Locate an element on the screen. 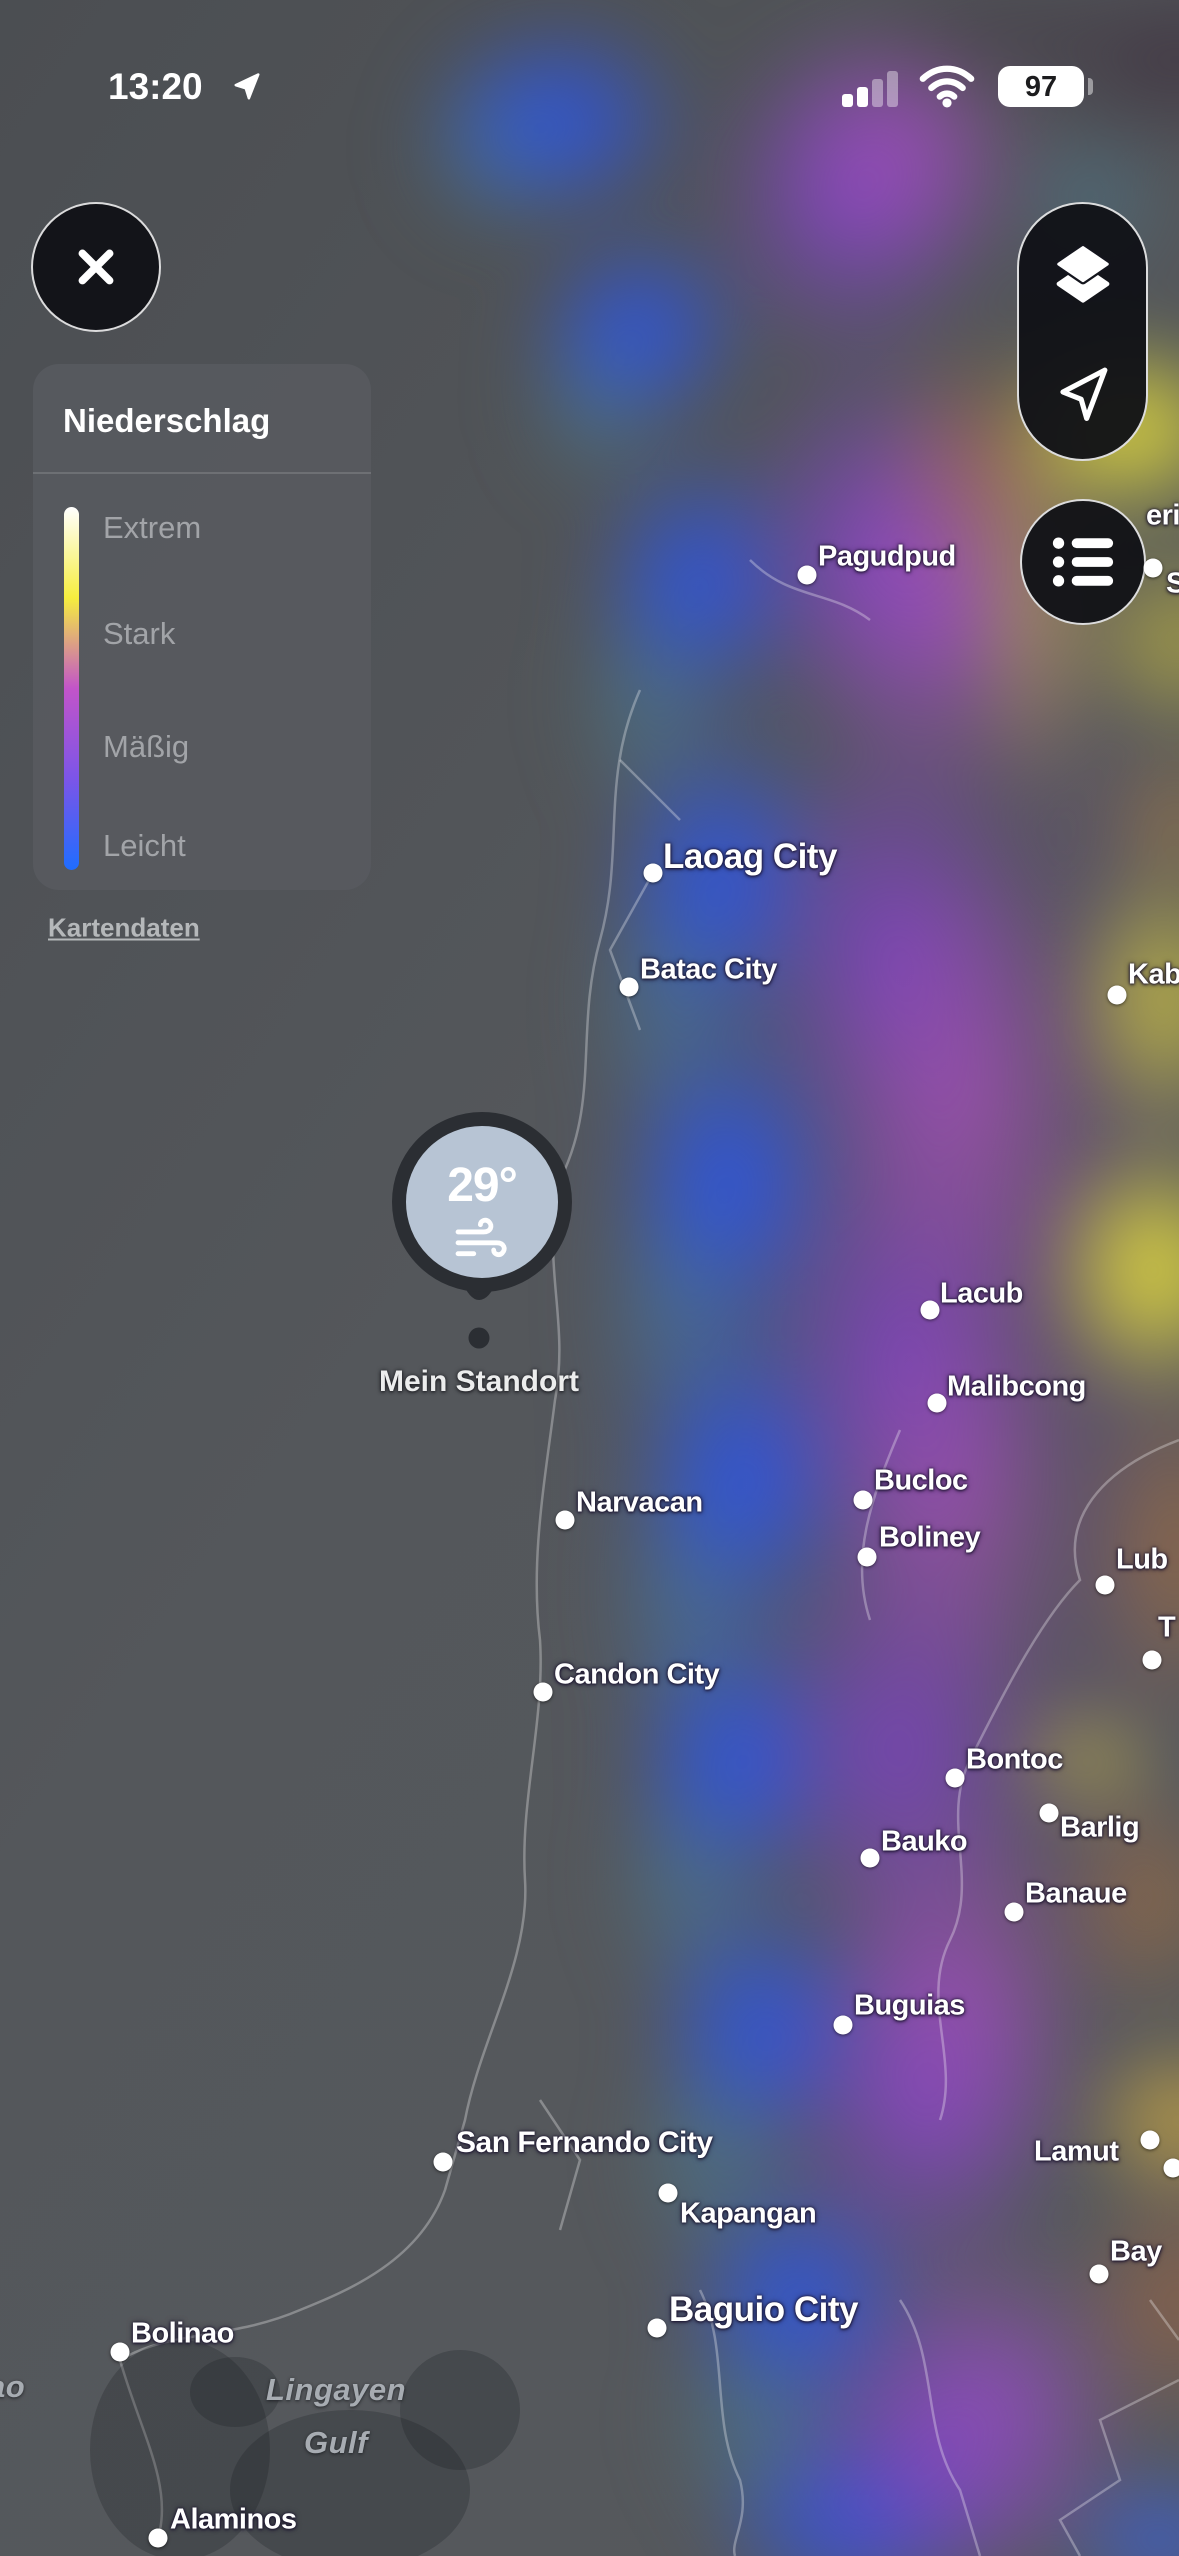 The width and height of the screenshot is (1179, 2556). my-location-pin is located at coordinates (482, 1215).